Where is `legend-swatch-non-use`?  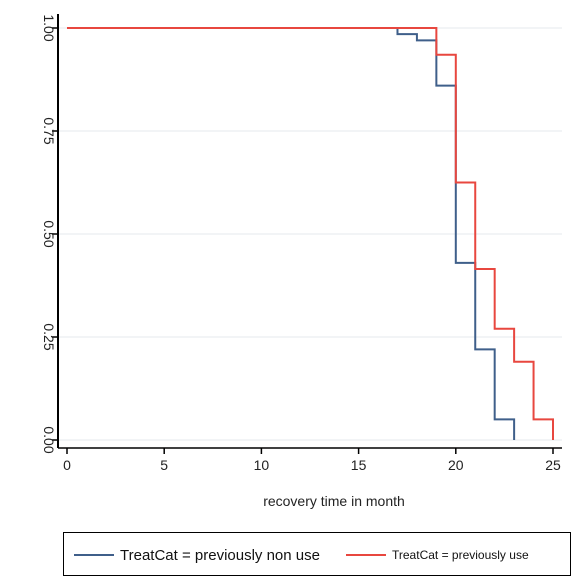
legend-swatch-non-use is located at coordinates (94, 555).